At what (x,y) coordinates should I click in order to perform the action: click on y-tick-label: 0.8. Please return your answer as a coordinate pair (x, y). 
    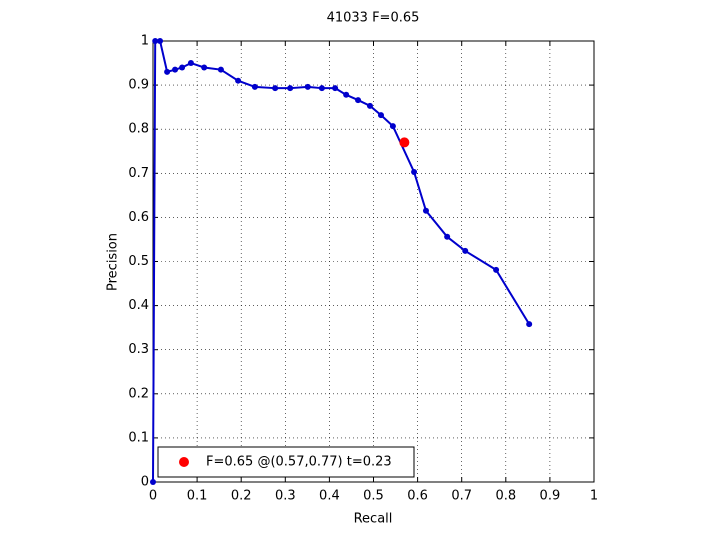
    Looking at the image, I should click on (138, 129).